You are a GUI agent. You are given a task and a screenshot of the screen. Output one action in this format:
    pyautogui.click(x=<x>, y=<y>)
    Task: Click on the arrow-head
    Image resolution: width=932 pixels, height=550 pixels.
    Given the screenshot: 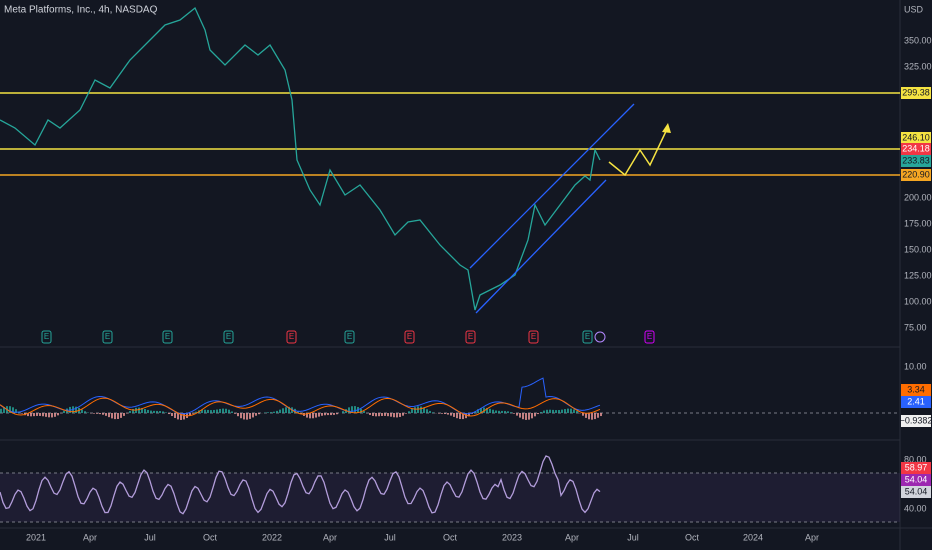 What is the action you would take?
    pyautogui.click(x=666, y=128)
    